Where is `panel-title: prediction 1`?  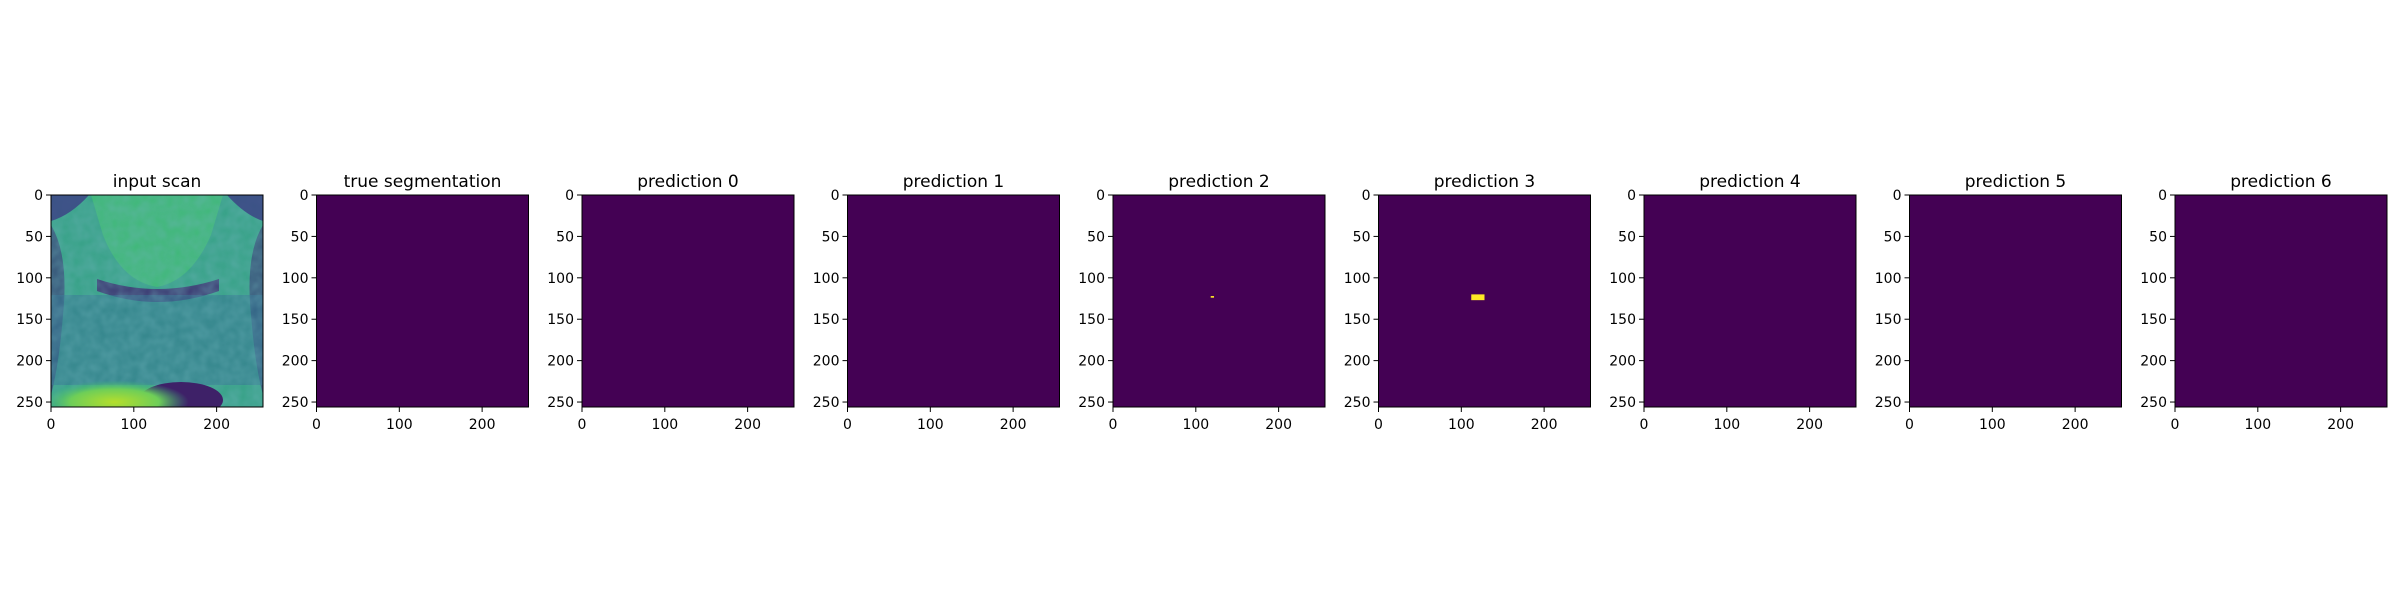
panel-title: prediction 1 is located at coordinates (954, 182).